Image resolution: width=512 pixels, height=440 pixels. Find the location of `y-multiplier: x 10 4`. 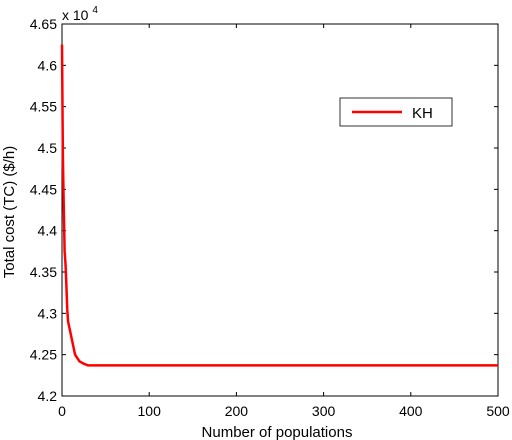

y-multiplier: x 10 4 is located at coordinates (80, 14).